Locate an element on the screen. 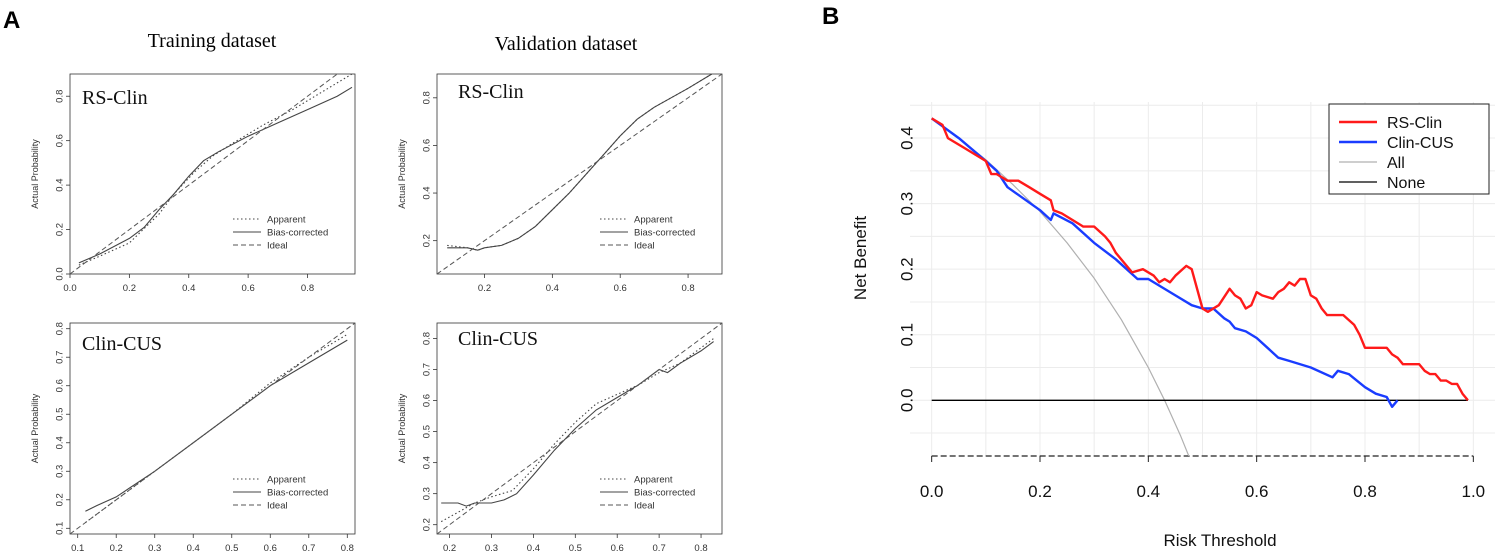  legend-label-clin-cus: Clin-CUS is located at coordinates (1420, 143).